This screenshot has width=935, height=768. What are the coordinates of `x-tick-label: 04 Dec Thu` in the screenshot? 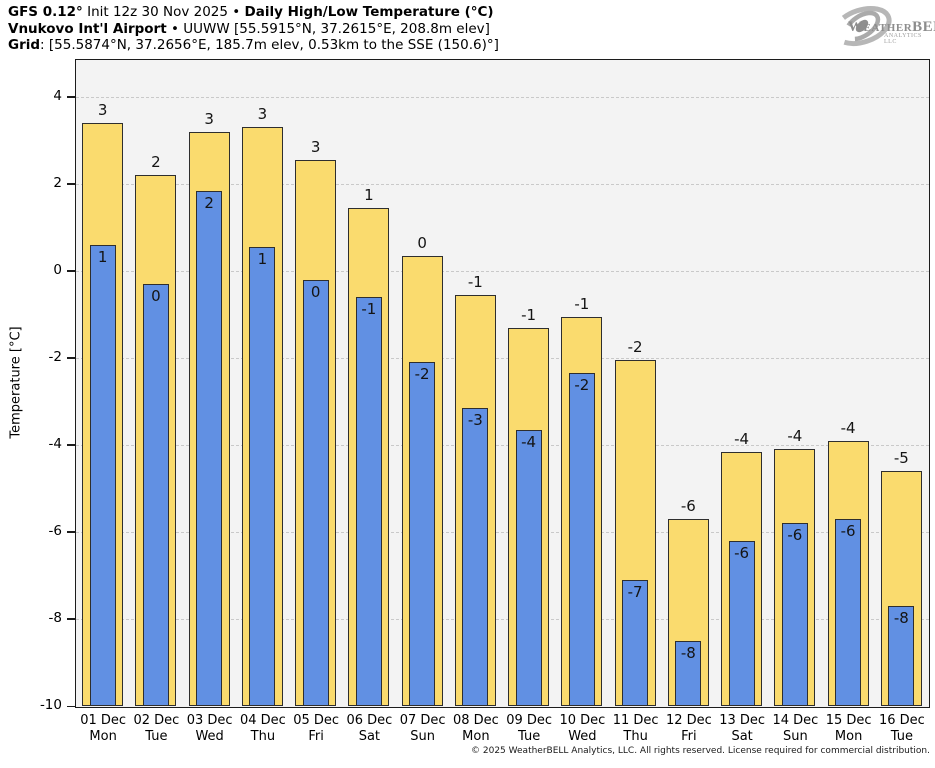 It's located at (262, 729).